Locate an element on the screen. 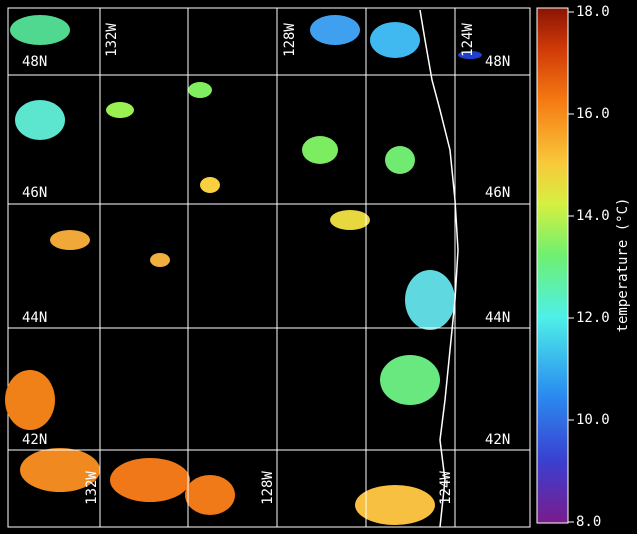  colorbar-tick-label: 14.0 is located at coordinates (593, 216).